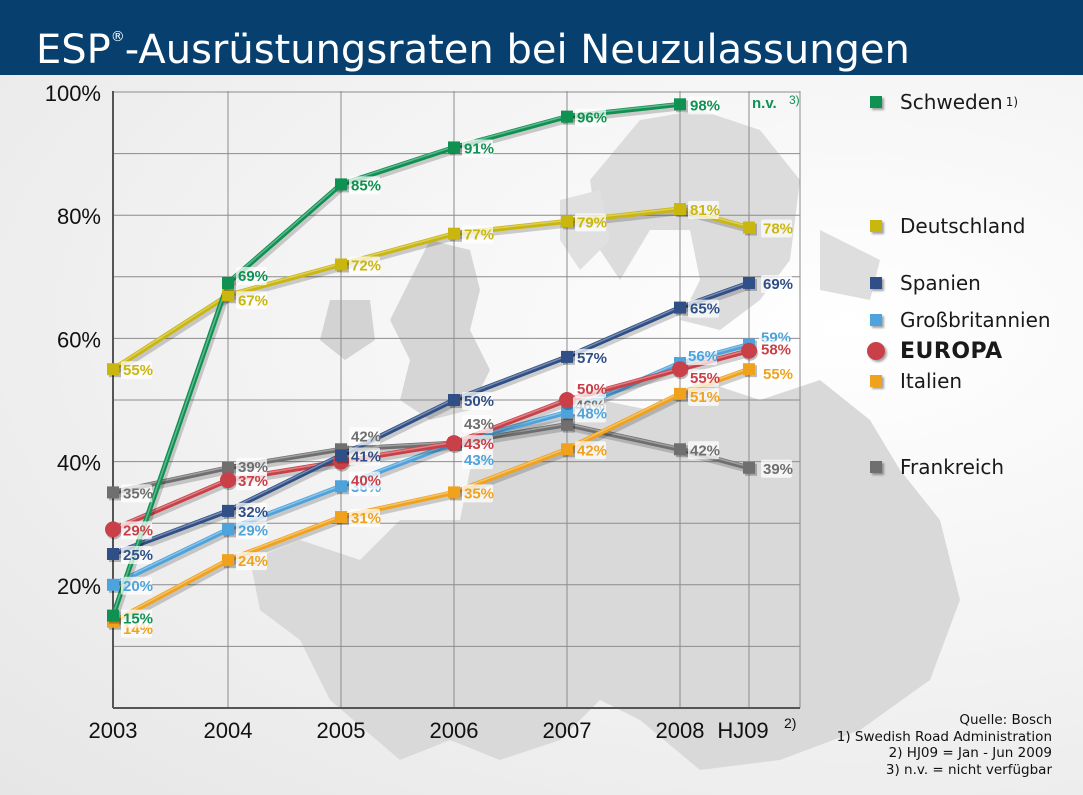 The height and width of the screenshot is (795, 1083). Describe the element at coordinates (454, 233) in the screenshot. I see `marker-deutschland-2006` at that location.